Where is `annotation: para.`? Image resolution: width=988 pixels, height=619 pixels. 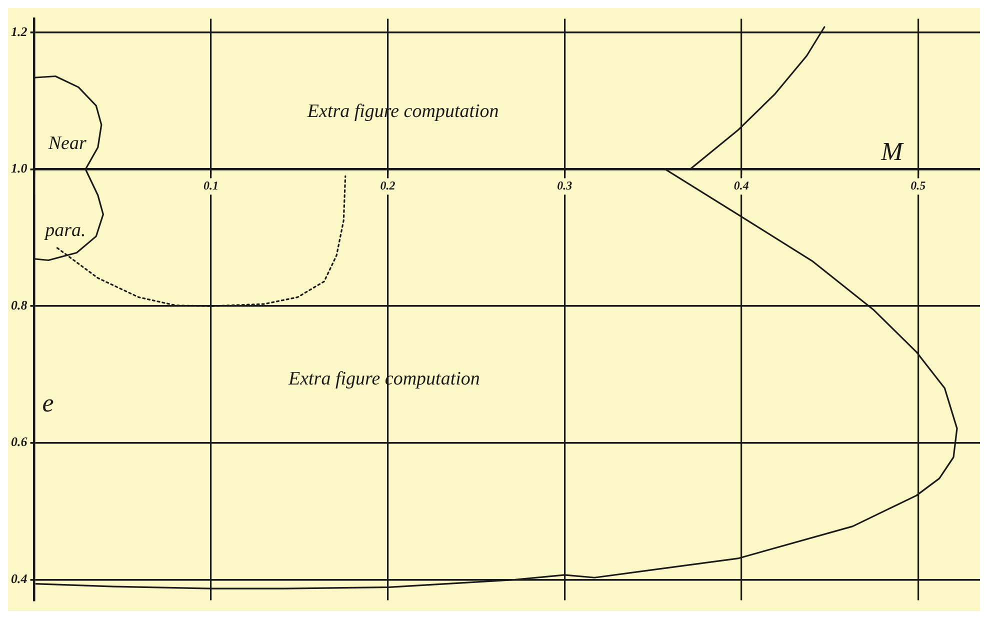 annotation: para. is located at coordinates (64, 231).